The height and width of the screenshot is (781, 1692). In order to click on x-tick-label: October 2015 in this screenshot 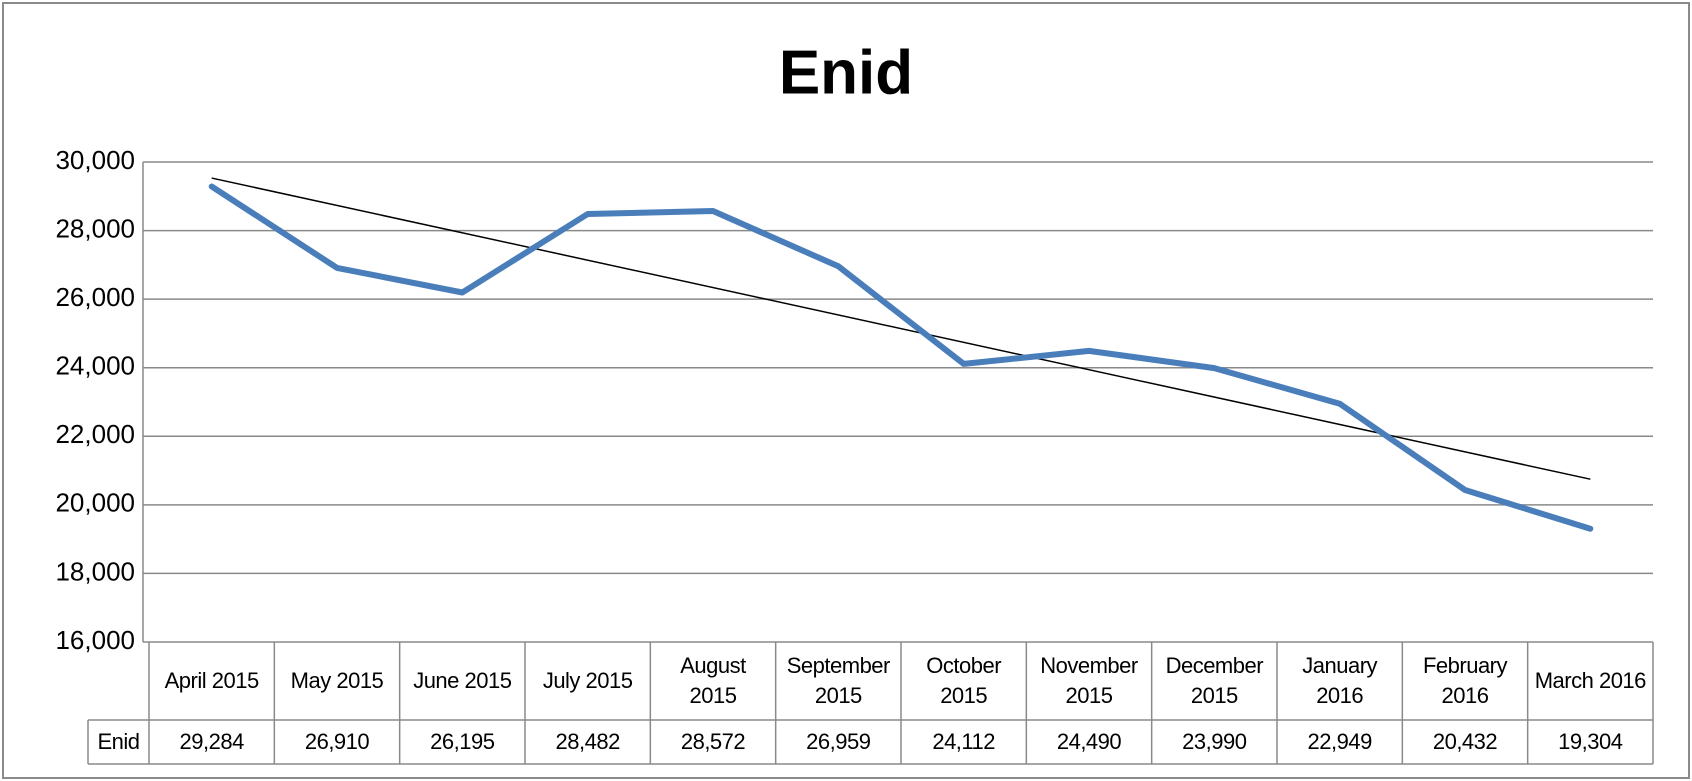, I will do `click(964, 680)`.